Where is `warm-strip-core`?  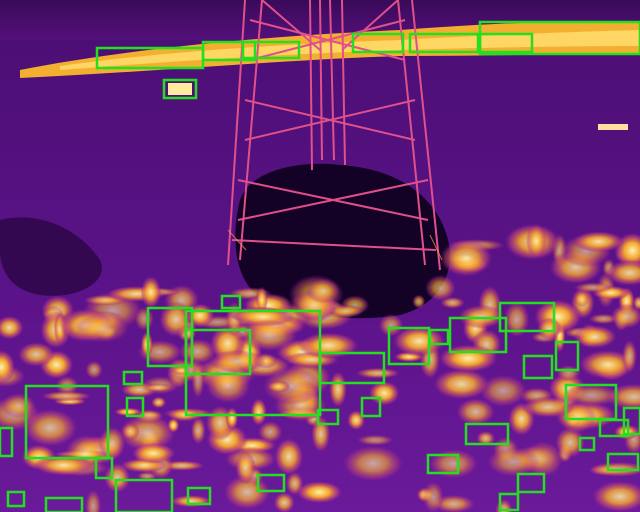 warm-strip-core is located at coordinates (350, 50).